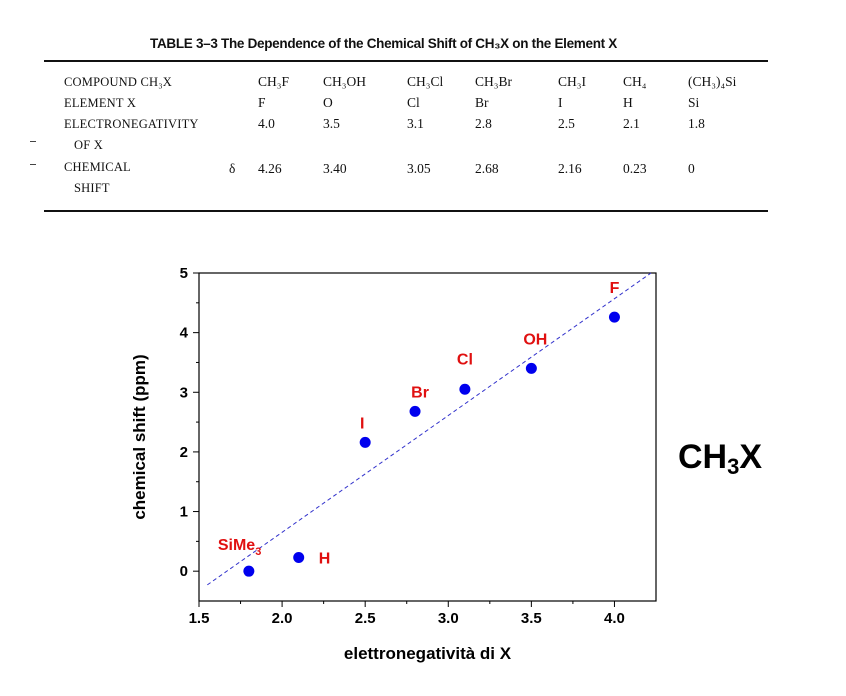 This screenshot has width=846, height=696. Describe the element at coordinates (415, 123) in the screenshot. I see `table-cell-electronegativity: 3.1` at that location.